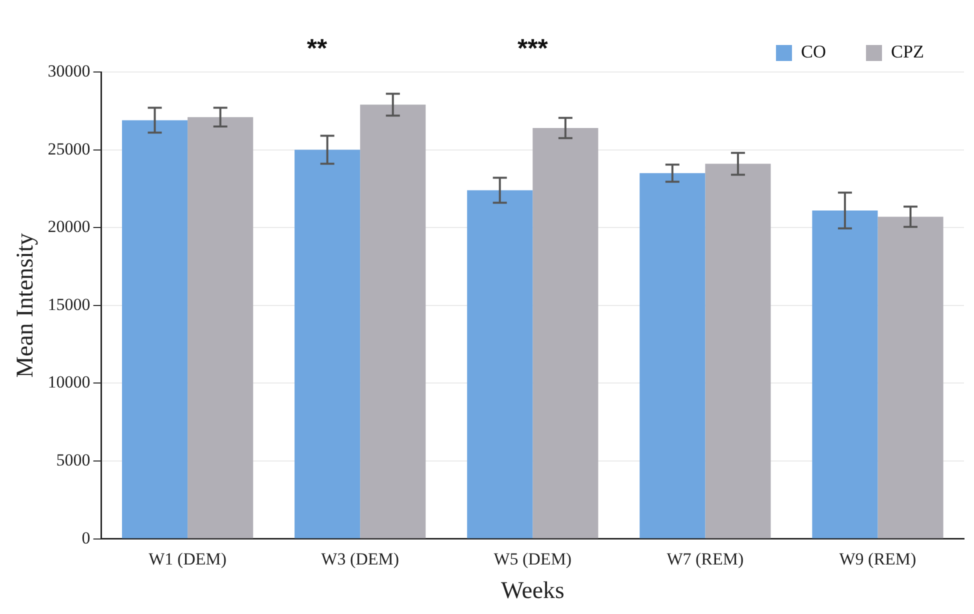 This screenshot has width=974, height=614. I want to click on legend-label: CPZ, so click(907, 52).